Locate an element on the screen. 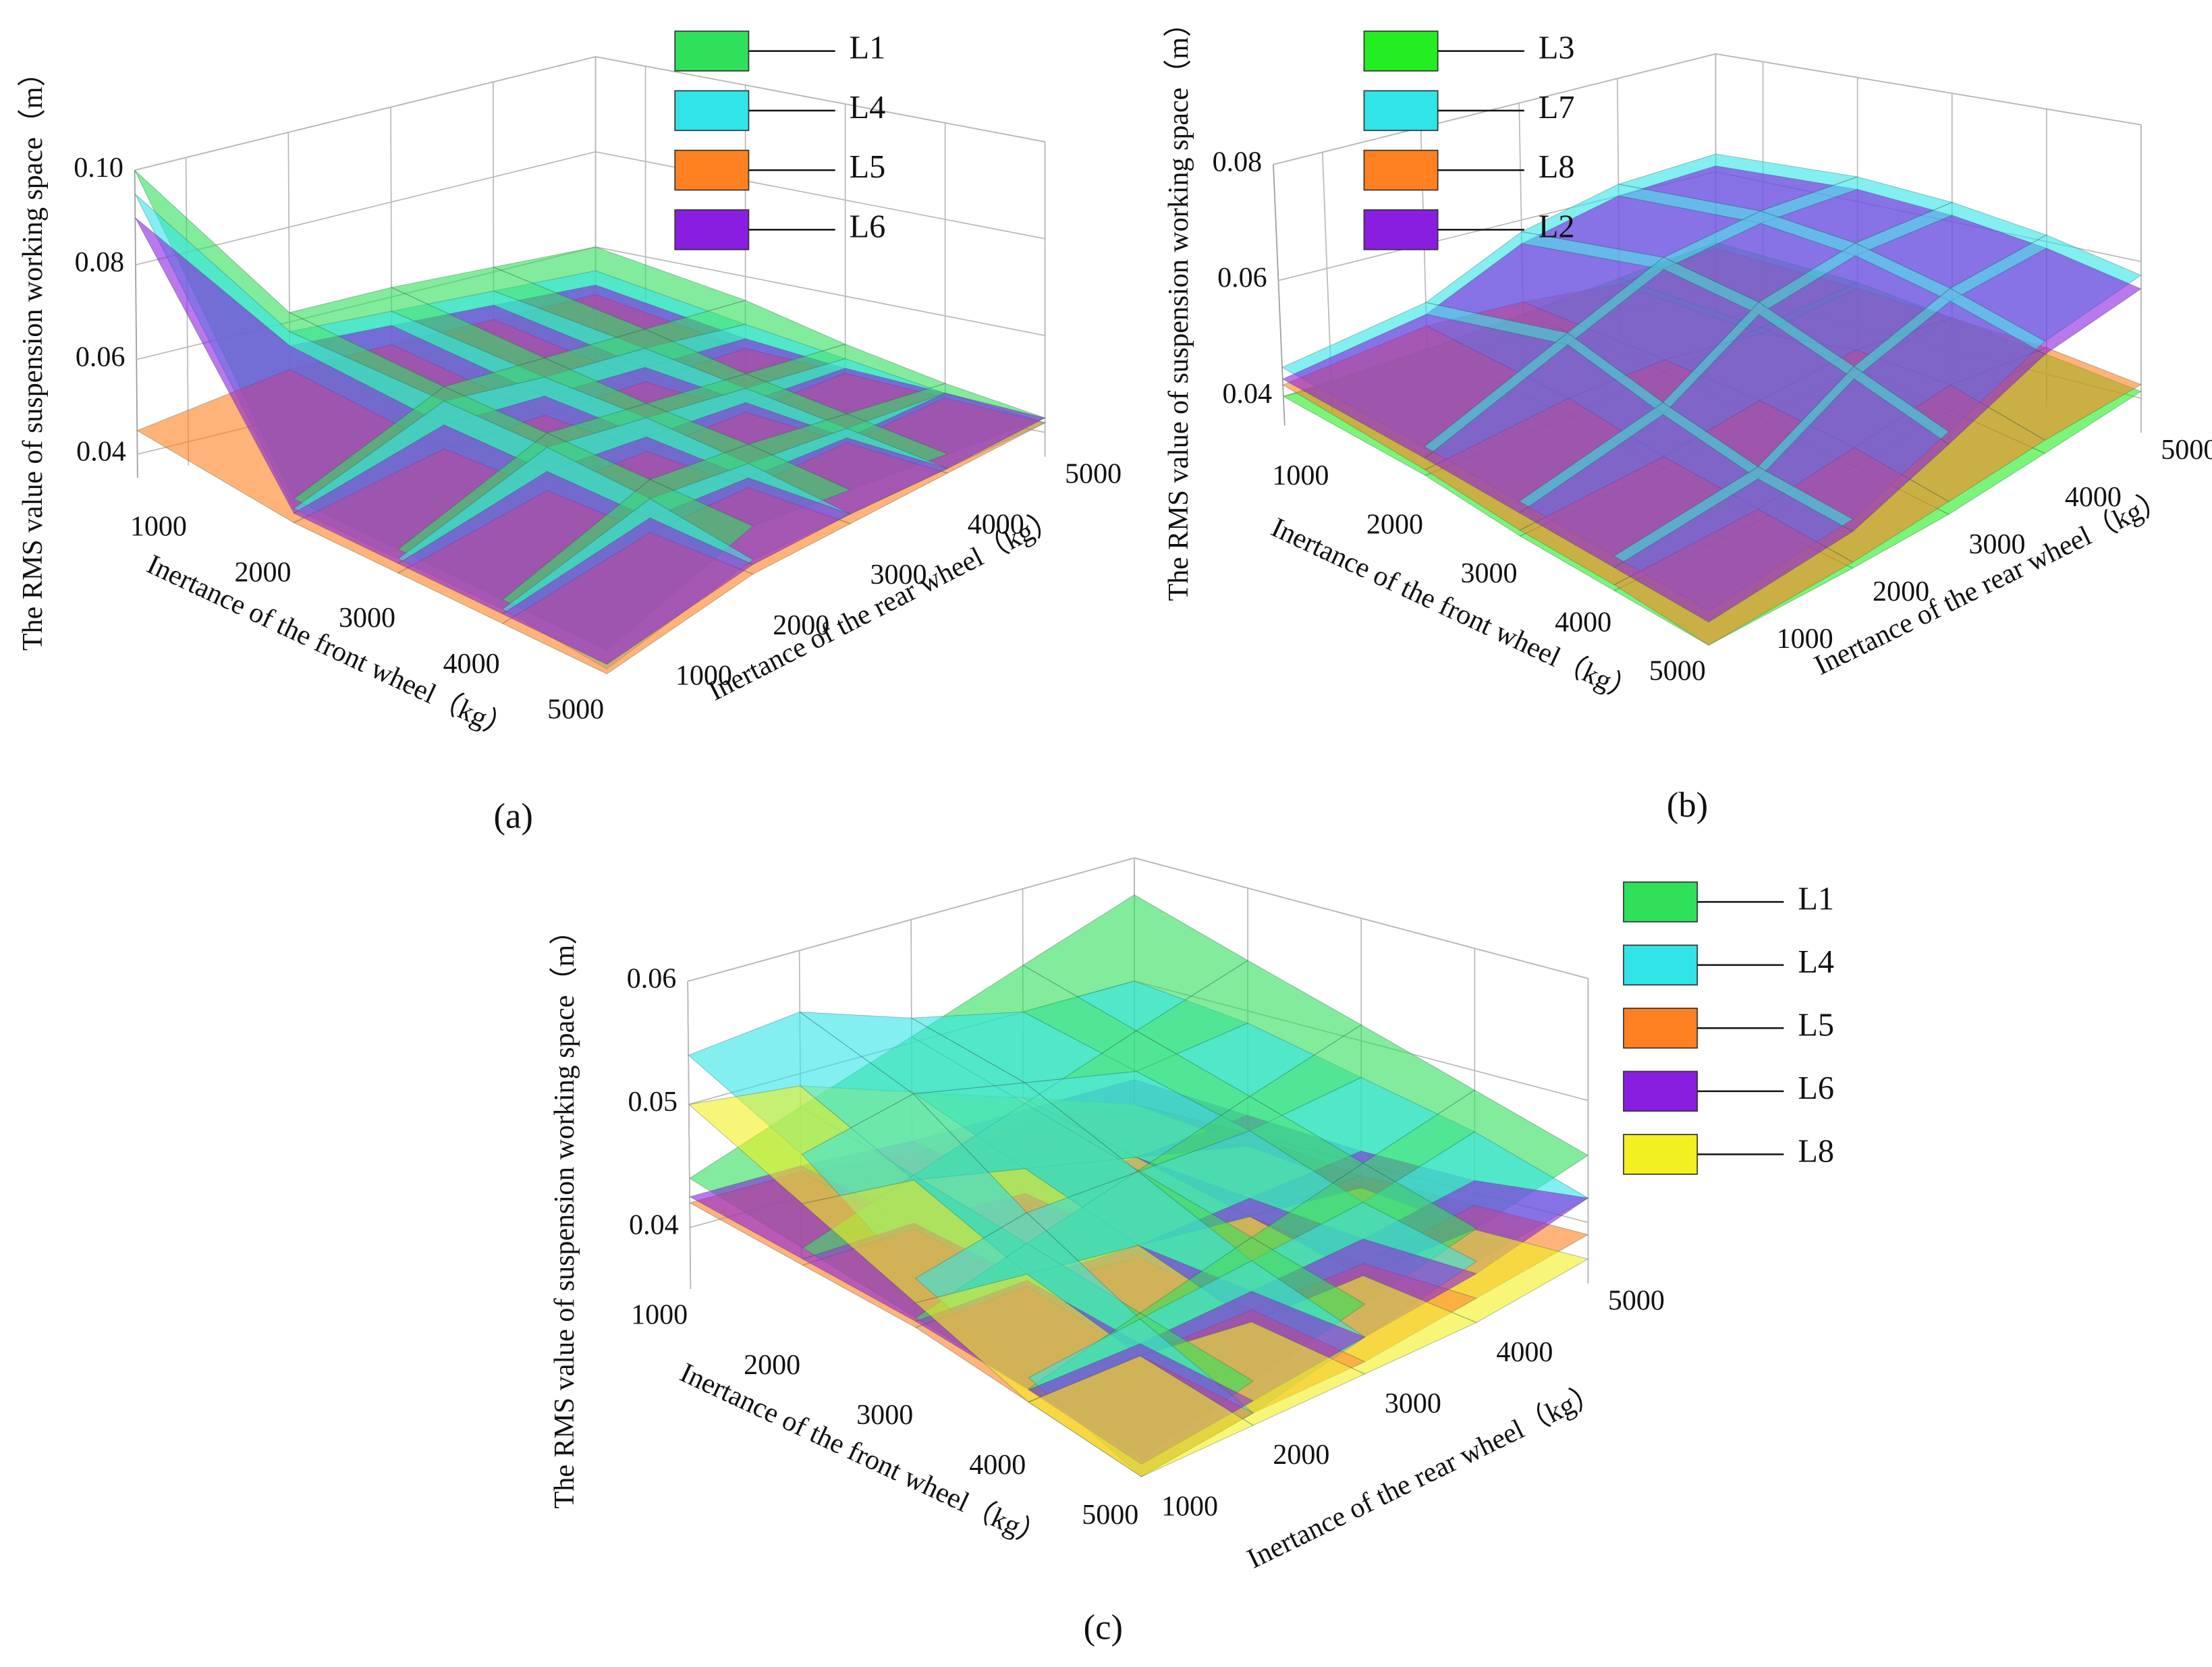 This screenshot has width=2212, height=1667. panel-label: (b) is located at coordinates (1687, 805).